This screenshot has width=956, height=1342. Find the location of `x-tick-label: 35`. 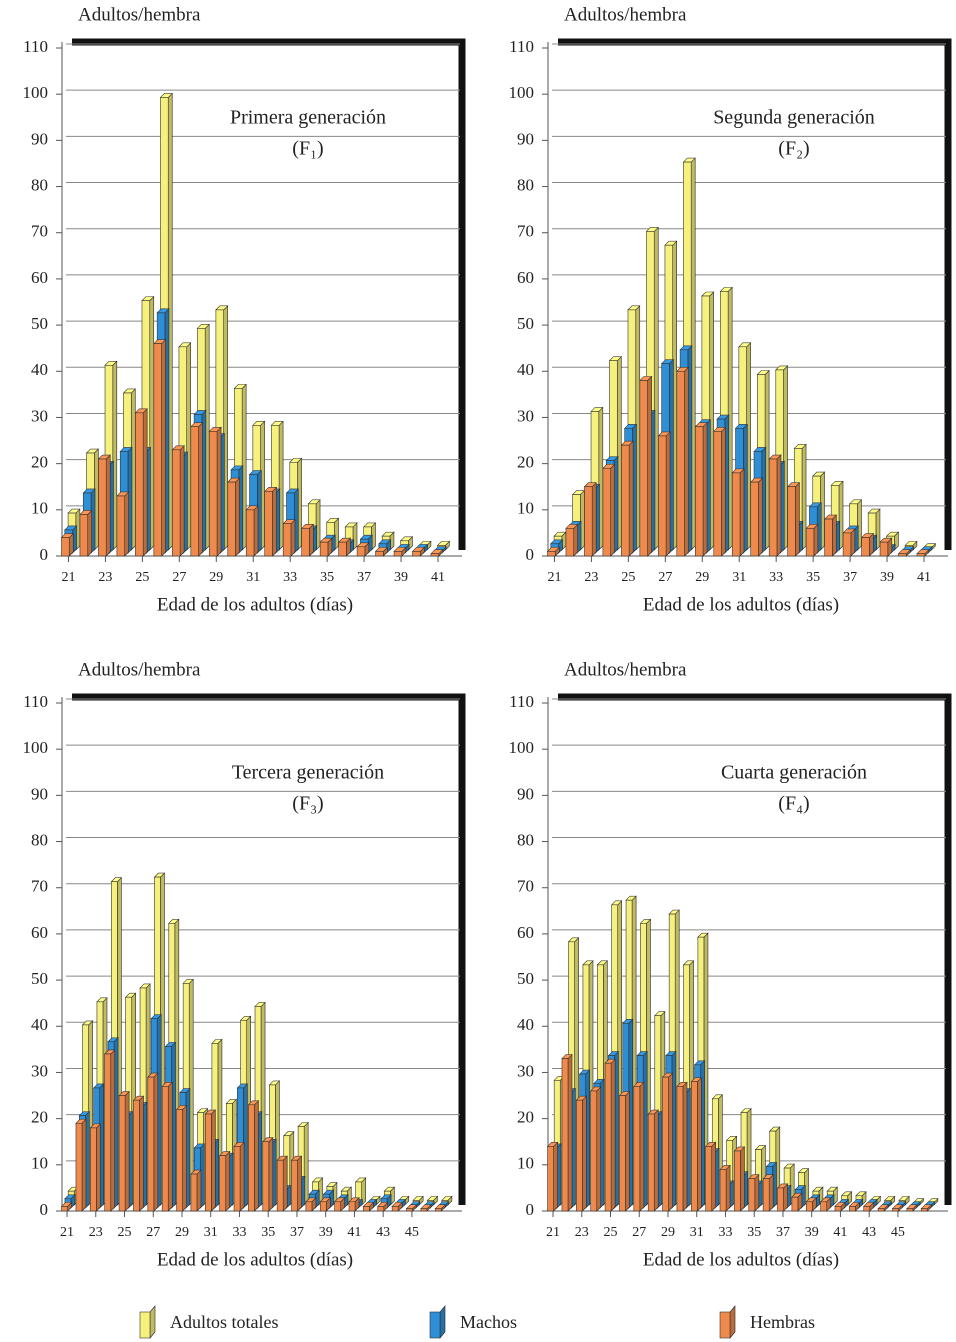

x-tick-label: 35 is located at coordinates (813, 577).